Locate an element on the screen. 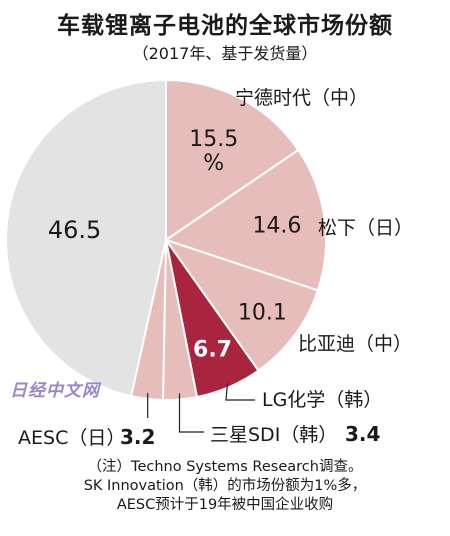 Image resolution: width=450 pixels, height=536 pixels. slice-value-label: 3.4 is located at coordinates (362, 434).